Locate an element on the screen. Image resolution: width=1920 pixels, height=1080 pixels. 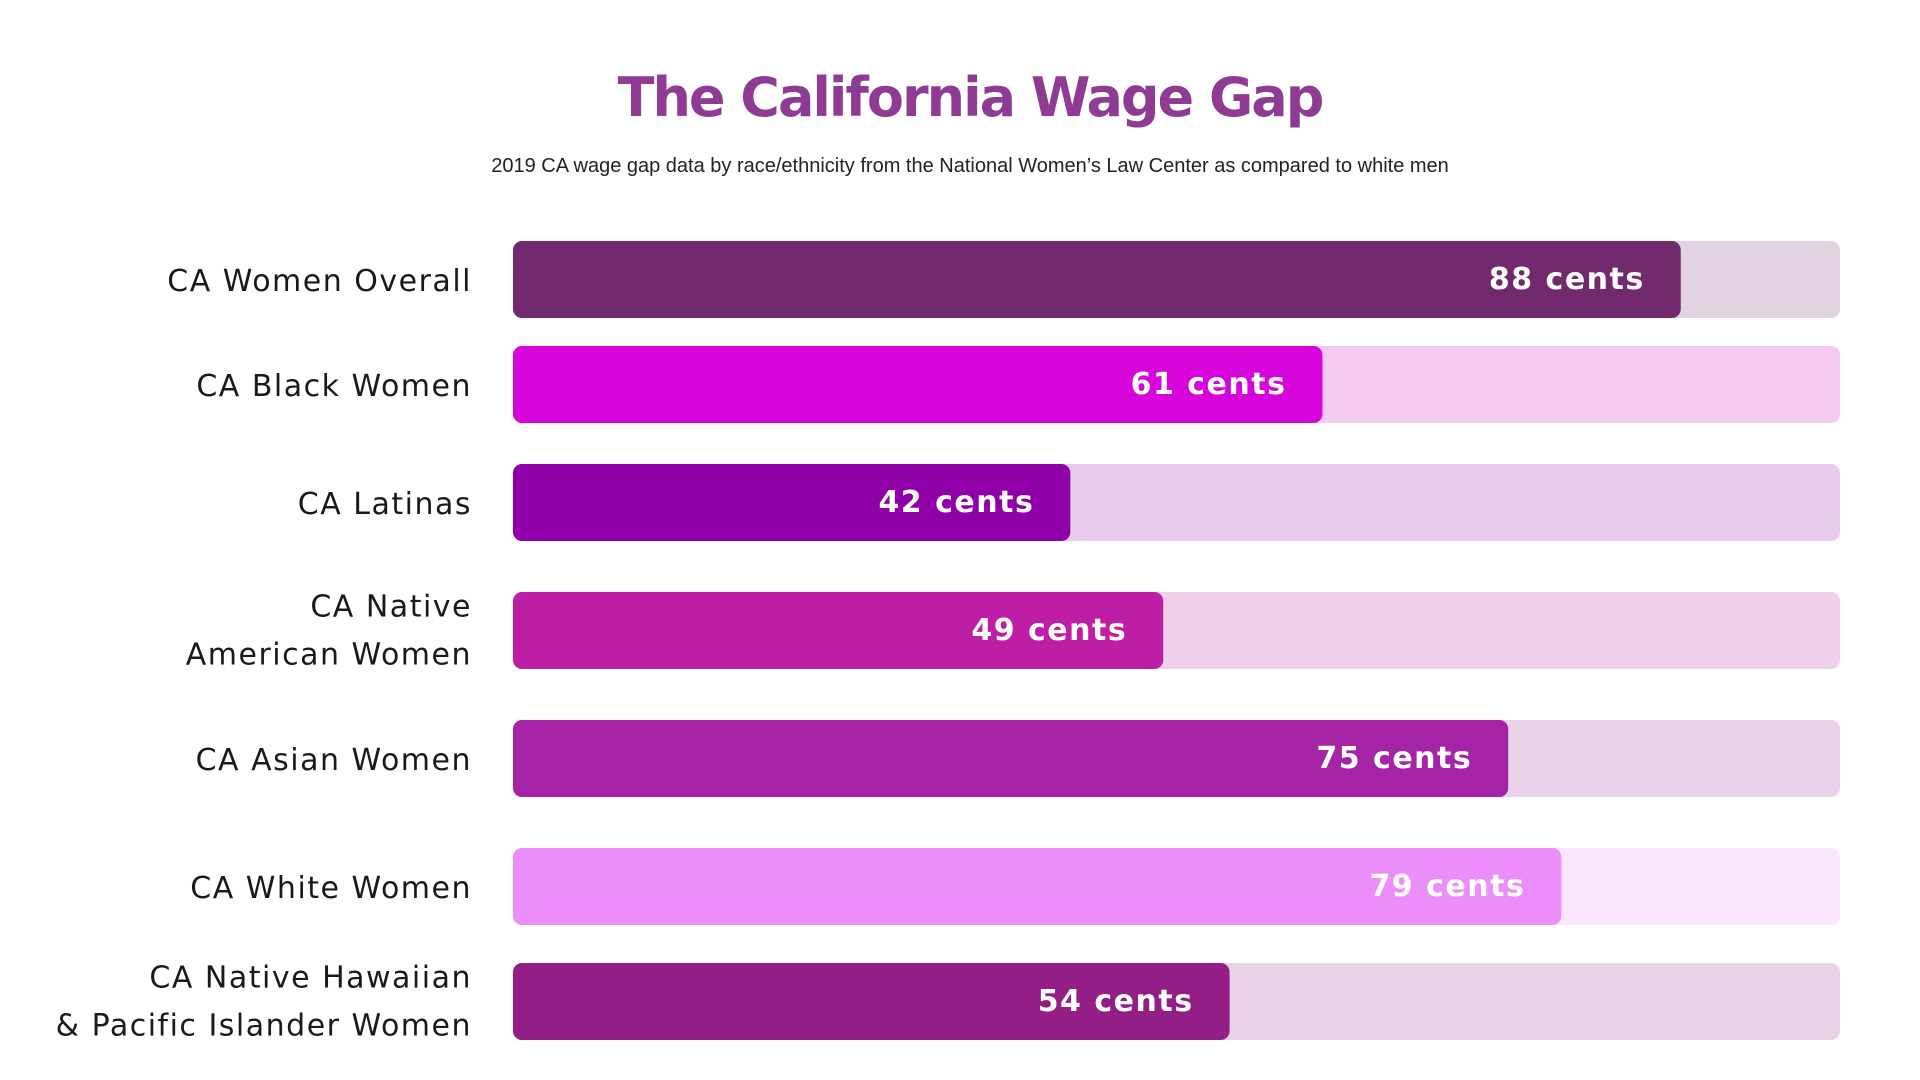
value-label-ca-latinas: 42 cents is located at coordinates (956, 502).